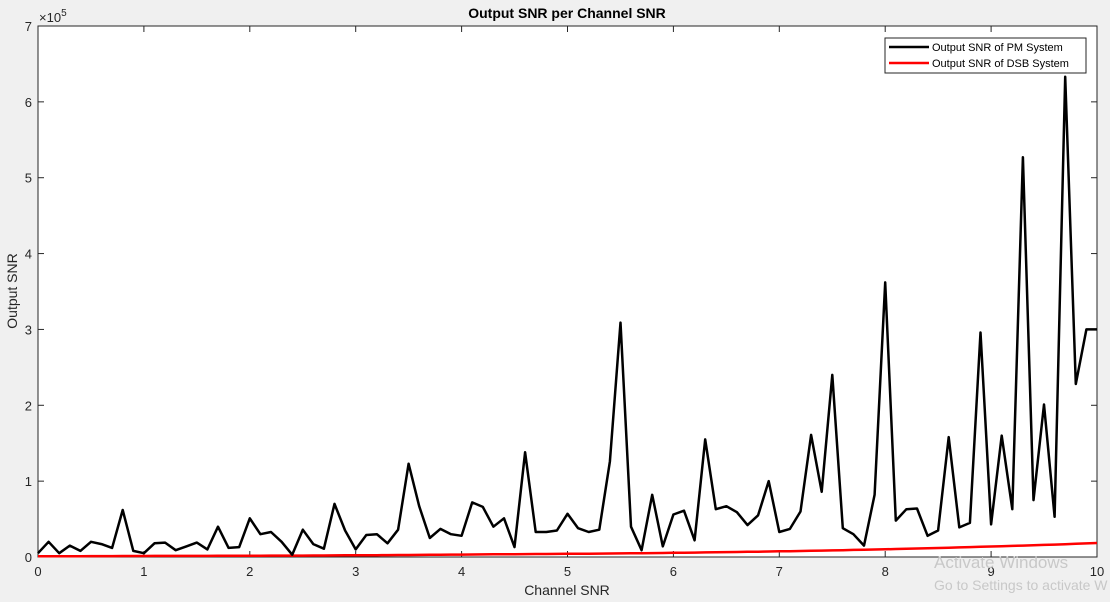  I want to click on x-tick-label: 0, so click(37, 571).